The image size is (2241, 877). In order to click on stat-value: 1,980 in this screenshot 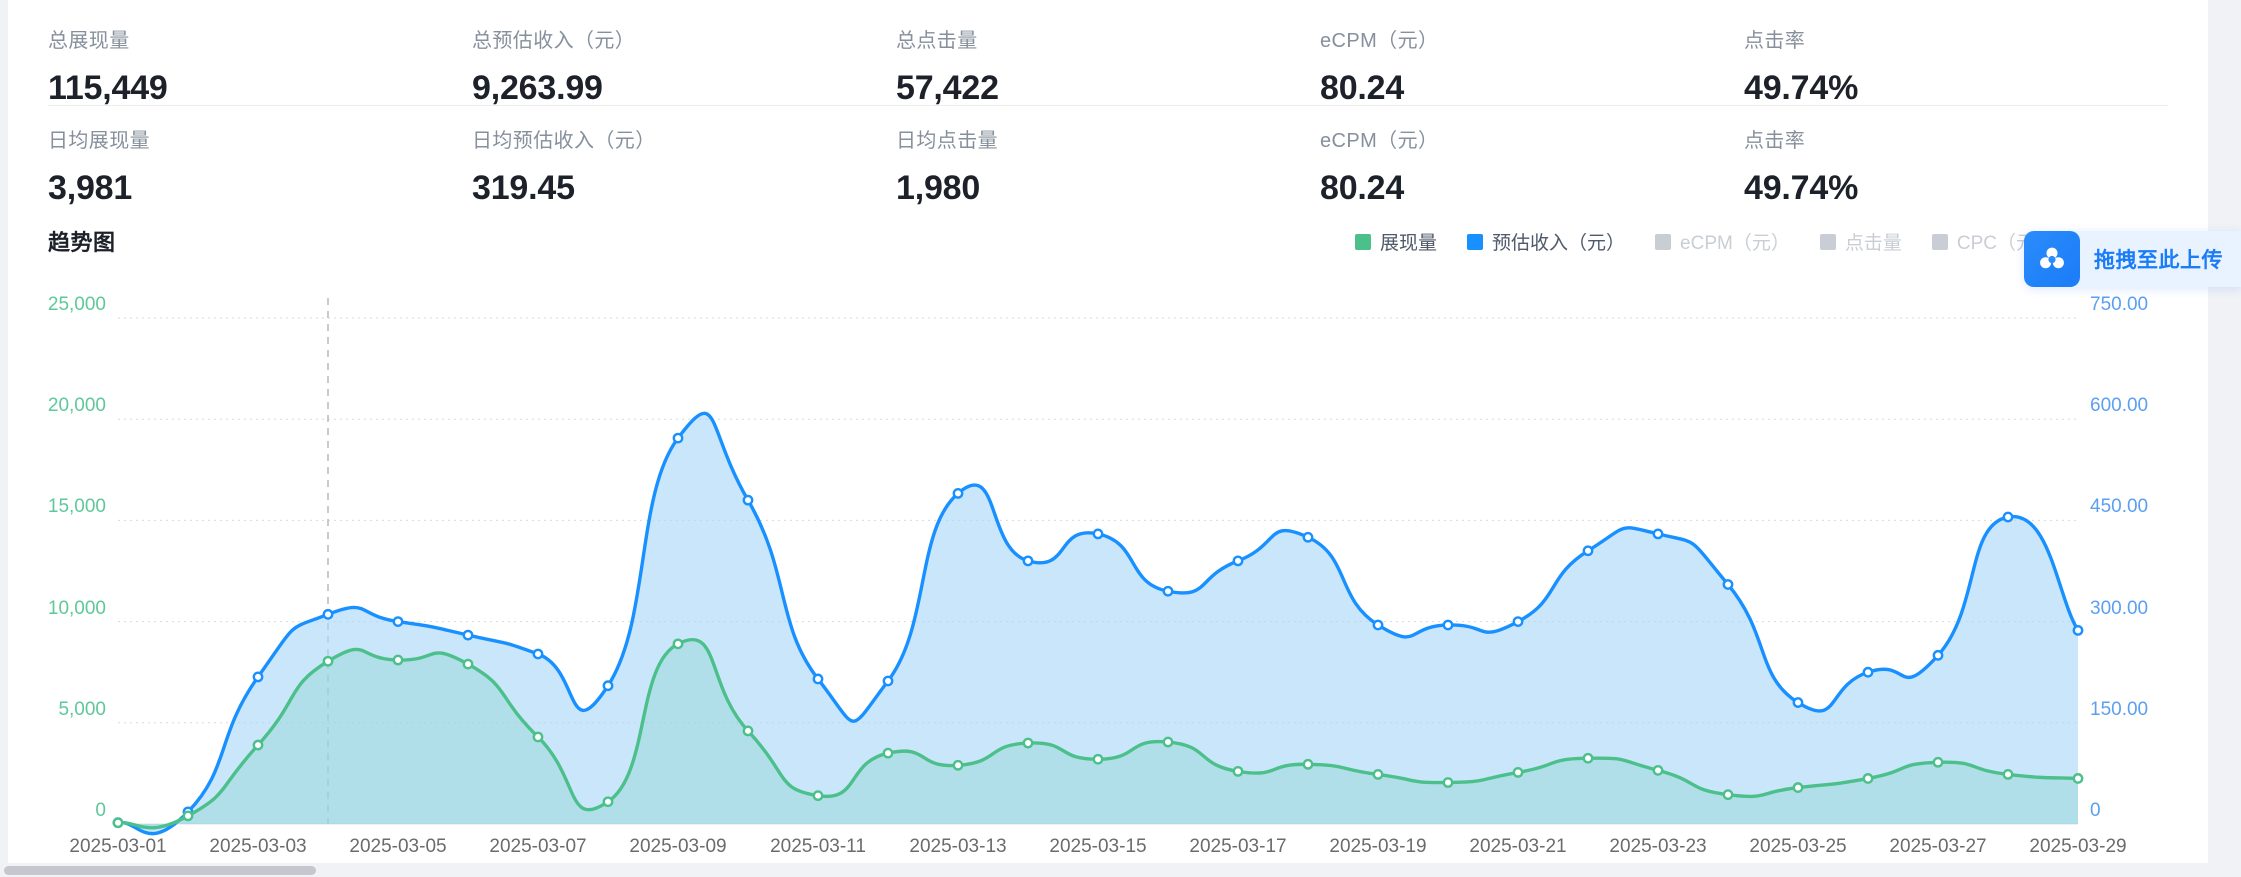, I will do `click(938, 188)`.